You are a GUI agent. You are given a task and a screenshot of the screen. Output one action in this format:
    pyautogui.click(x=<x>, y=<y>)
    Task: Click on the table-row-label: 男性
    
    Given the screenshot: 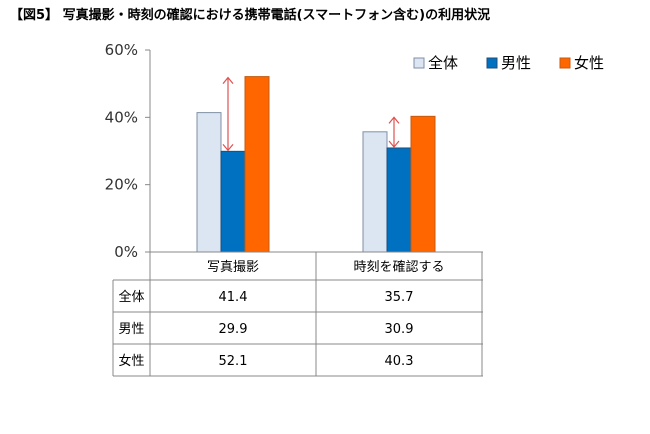 What is the action you would take?
    pyautogui.click(x=131, y=329)
    